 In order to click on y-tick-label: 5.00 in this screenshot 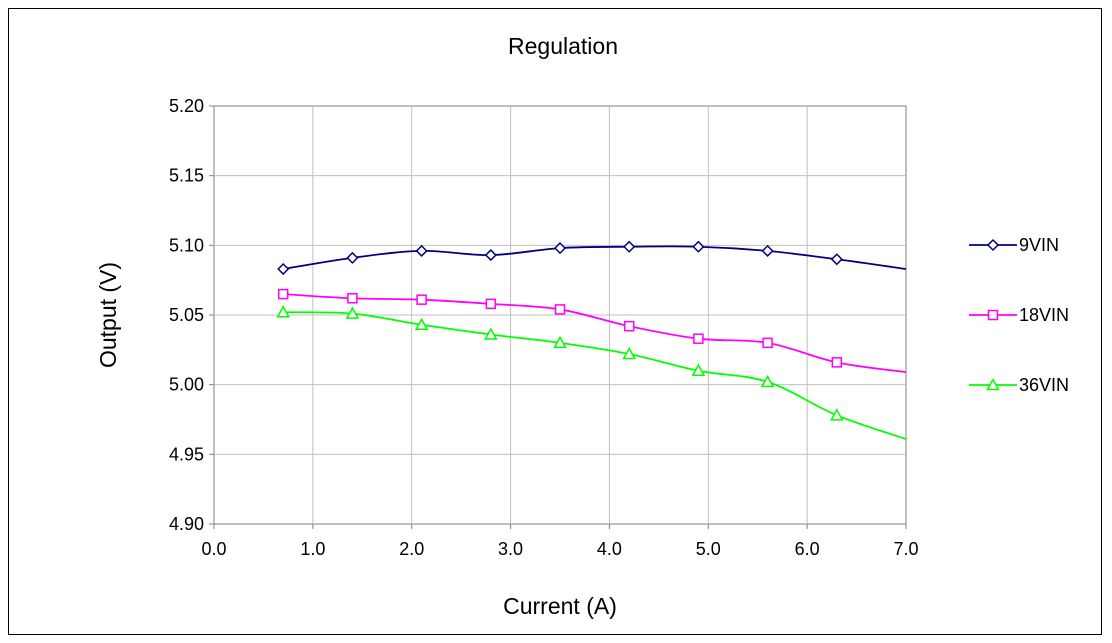, I will do `click(186, 385)`.